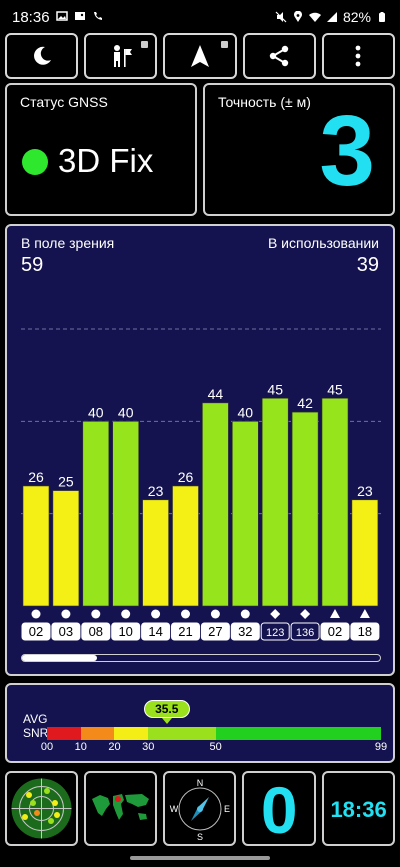  I want to click on satellite-id-label: 123, so click(275, 633).